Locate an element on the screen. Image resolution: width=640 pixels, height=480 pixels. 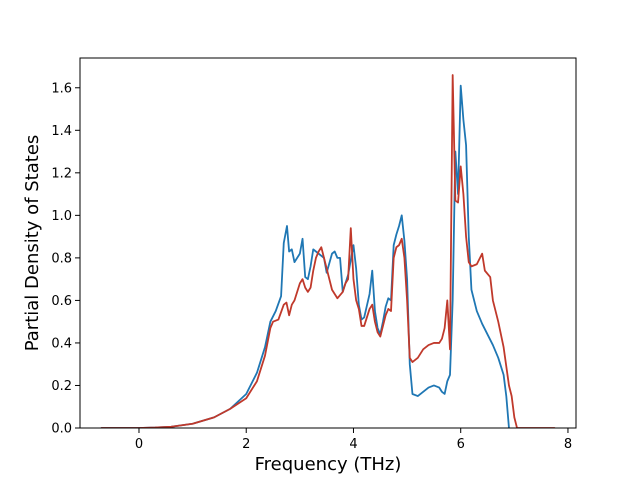
x-tick-label: 8 is located at coordinates (568, 444).